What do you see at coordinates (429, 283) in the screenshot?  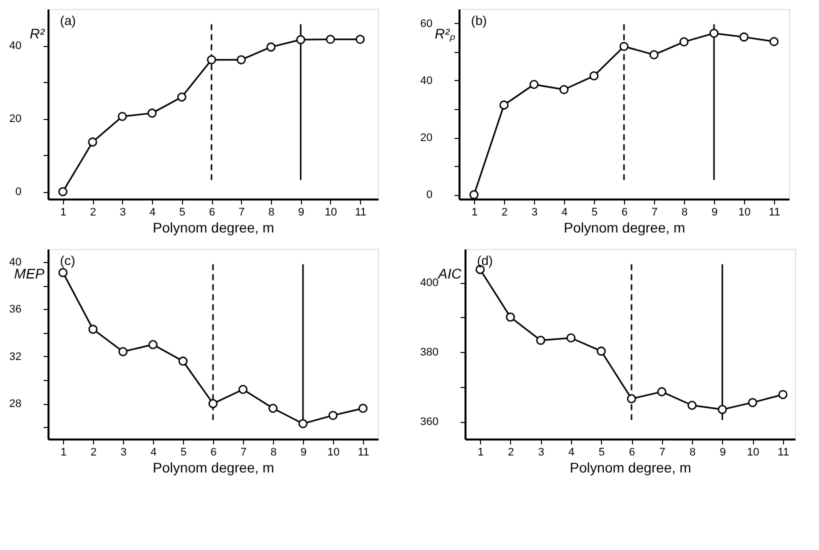 I see `y-tick-label: 400` at bounding box center [429, 283].